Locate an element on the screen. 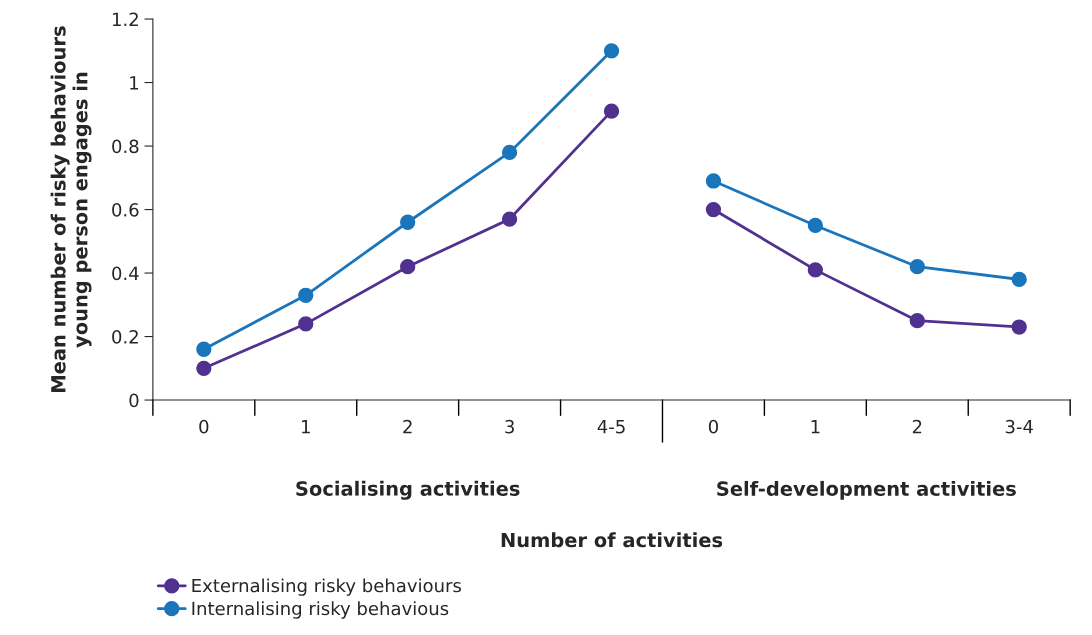 This screenshot has height=635, width=1092. text: Self-development activities is located at coordinates (866, 490).